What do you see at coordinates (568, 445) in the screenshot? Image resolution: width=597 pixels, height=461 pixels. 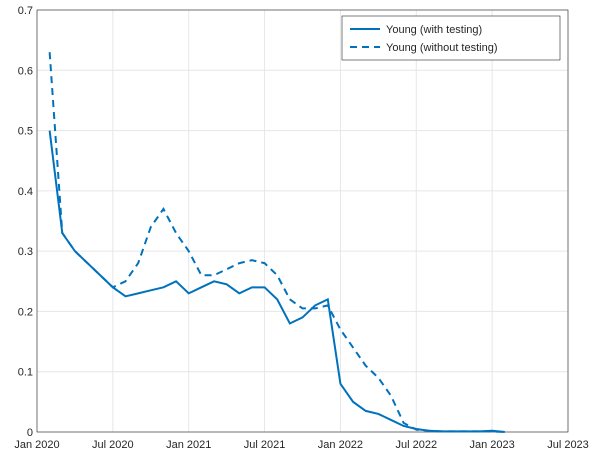 I see `x-tick-label: Jul 2023` at bounding box center [568, 445].